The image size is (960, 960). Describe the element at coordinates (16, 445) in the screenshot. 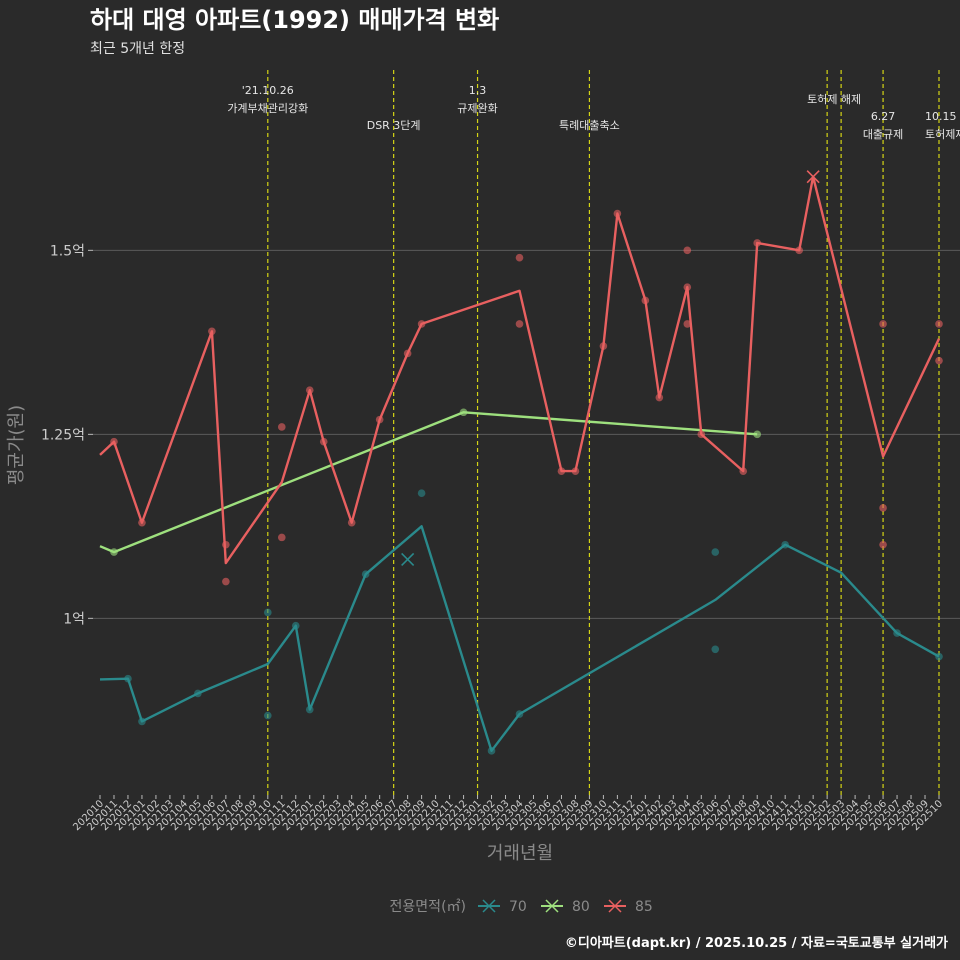

I see `y-axis-label: 평균가(원)` at that location.